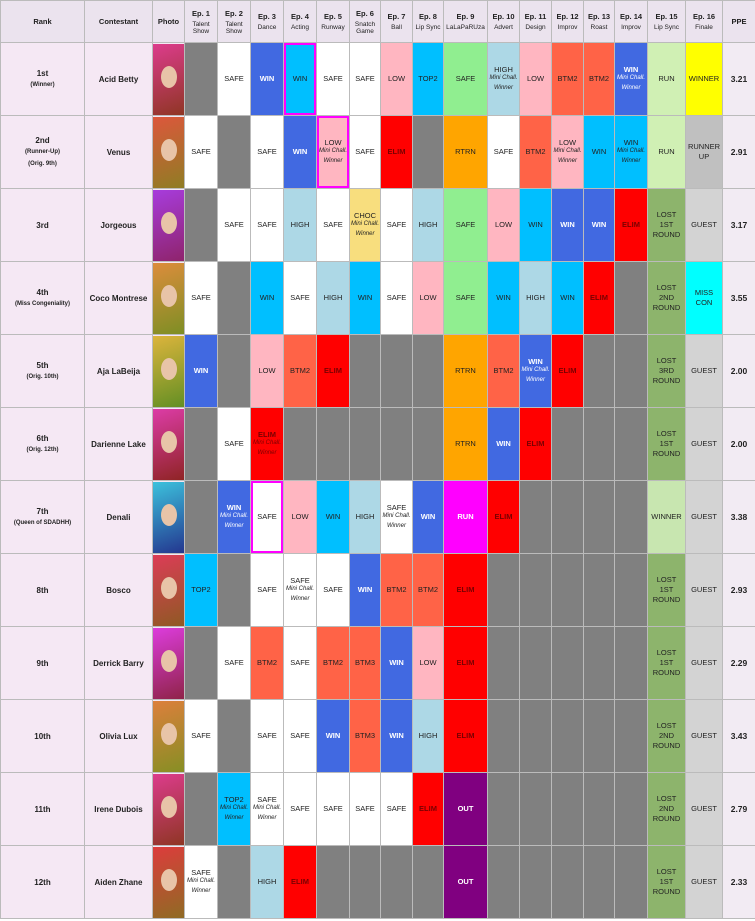 This screenshot has height=921, width=755. I want to click on column-sub: LaLaPaRUza, so click(465, 27).